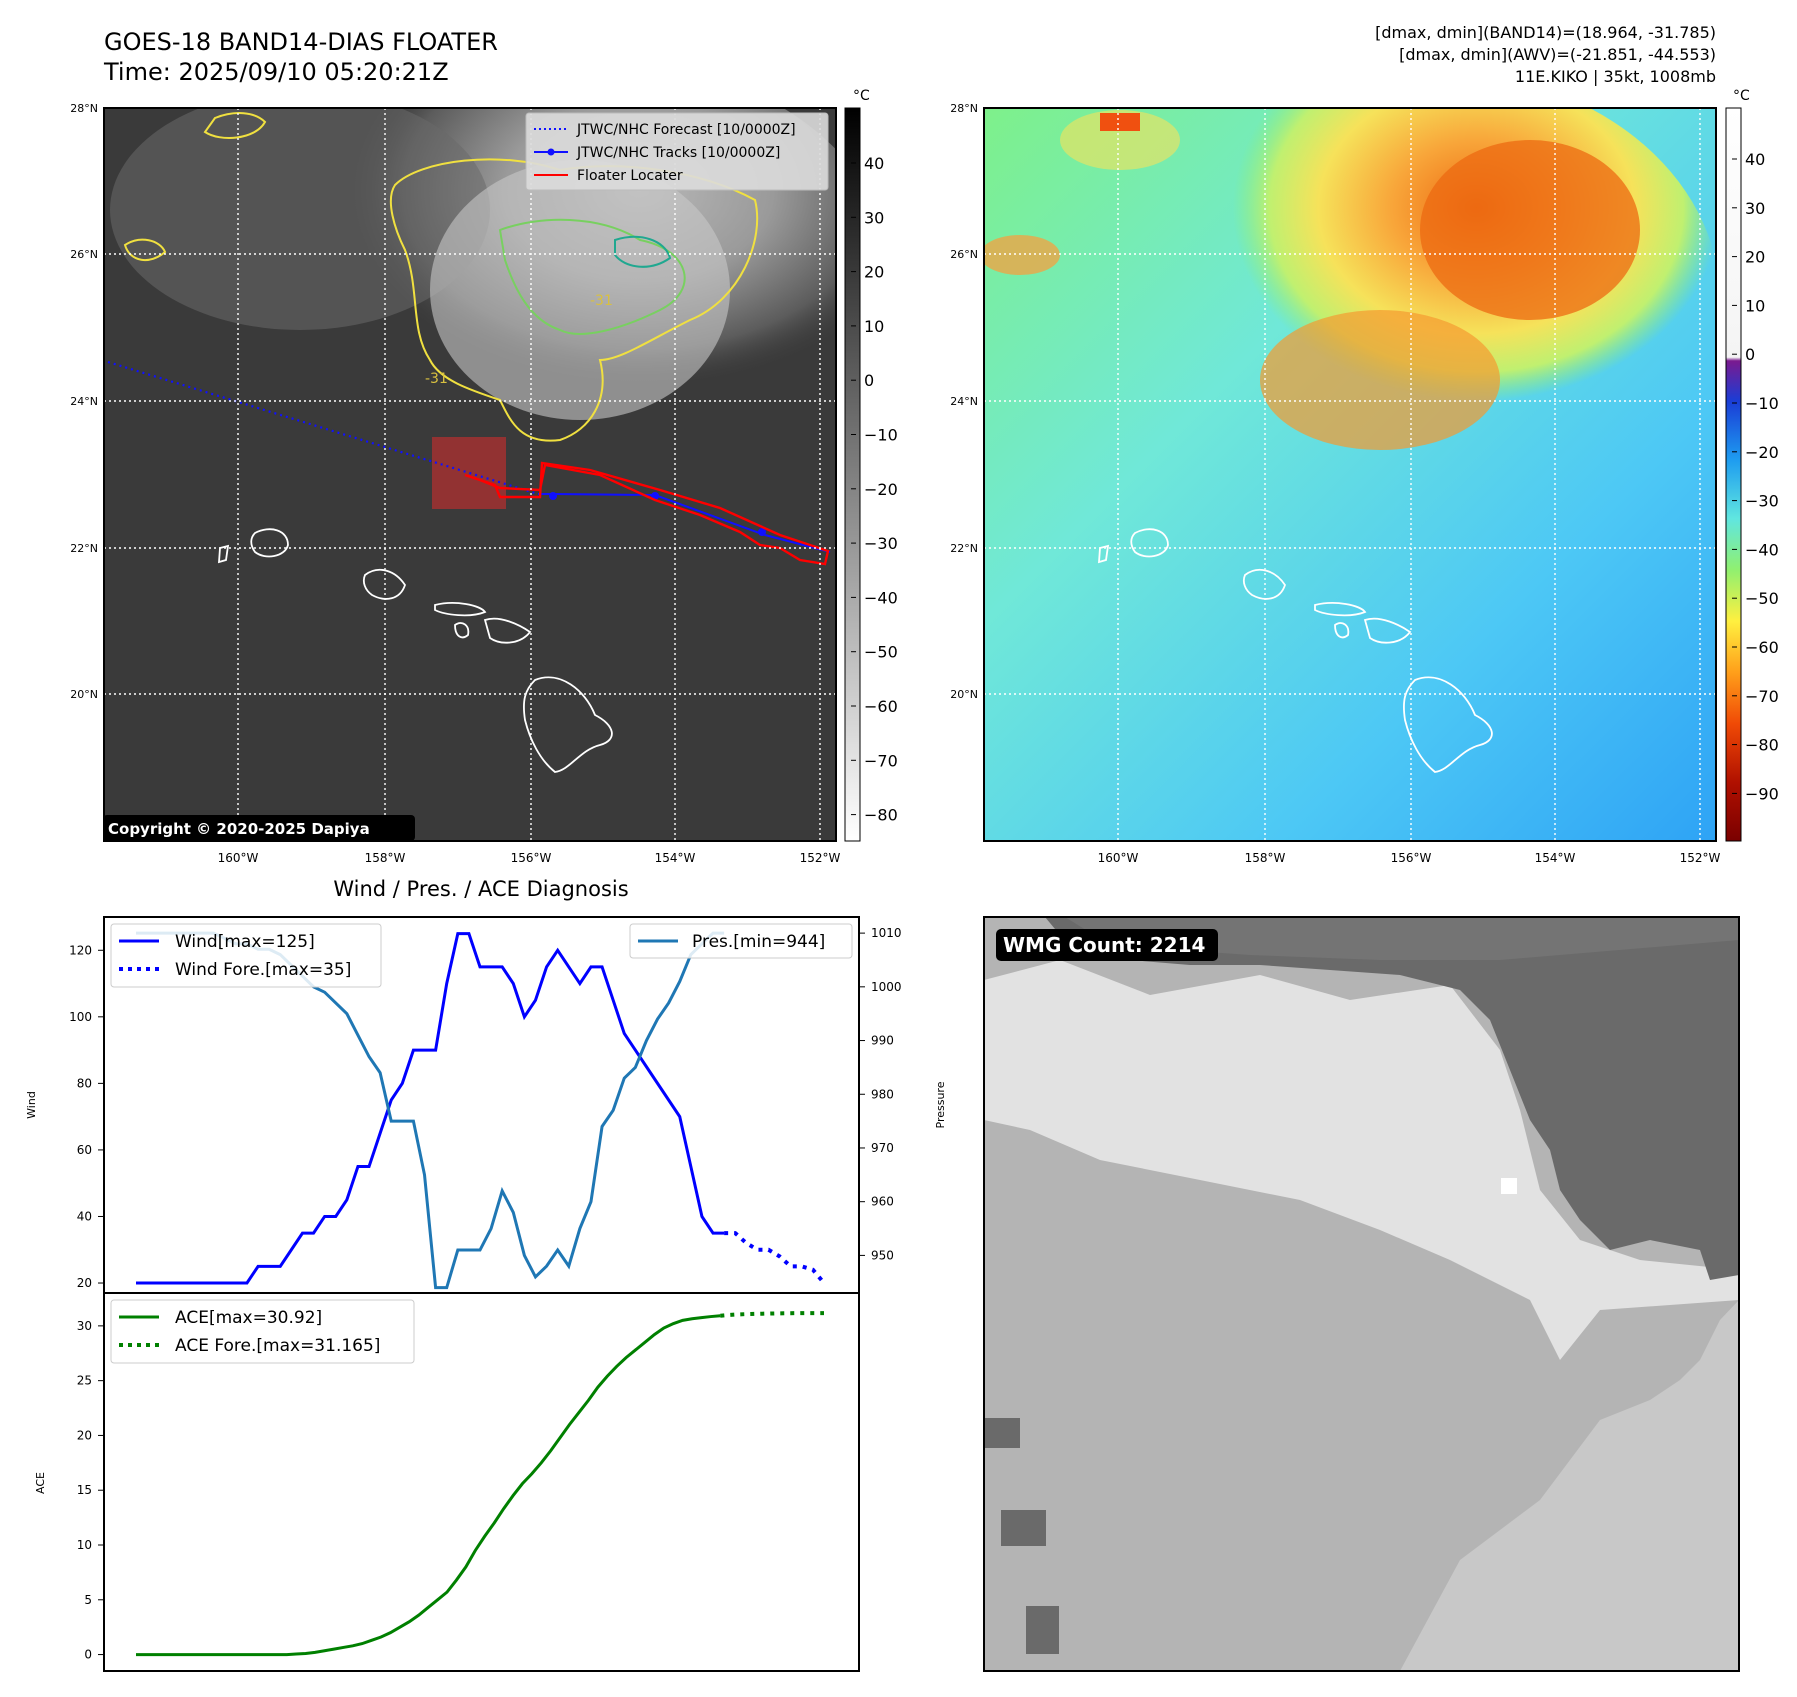 Image resolution: width=1797 pixels, height=1697 pixels. Describe the element at coordinates (852, 474) in the screenshot. I see `ir-colorbar-ramp` at that location.